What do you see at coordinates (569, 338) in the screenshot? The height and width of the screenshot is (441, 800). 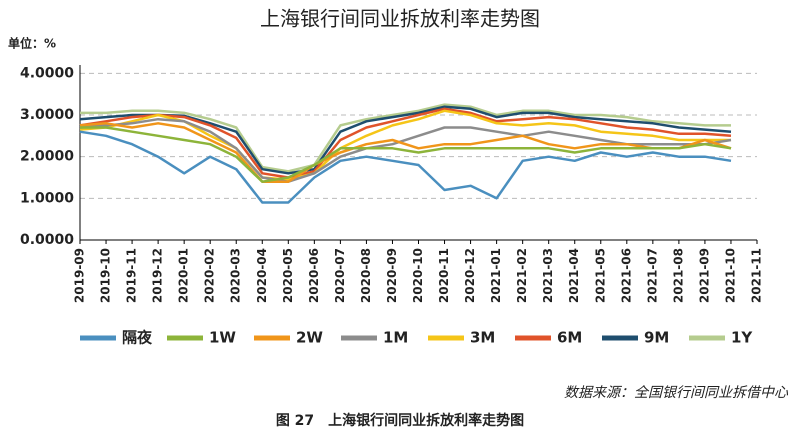 I see `legend-label: 6M` at bounding box center [569, 338].